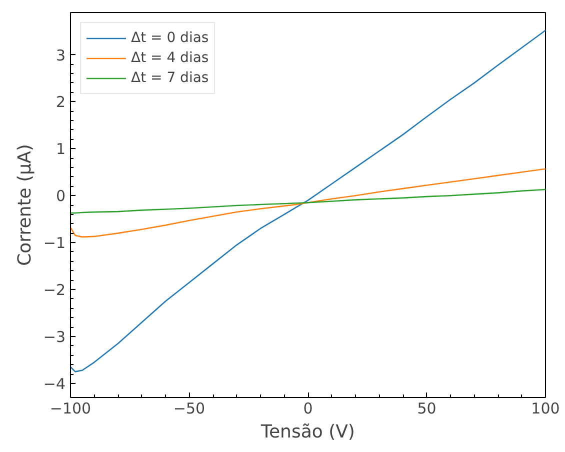 The height and width of the screenshot is (452, 565). I want to click on y-tick-label: 2, so click(61, 102).